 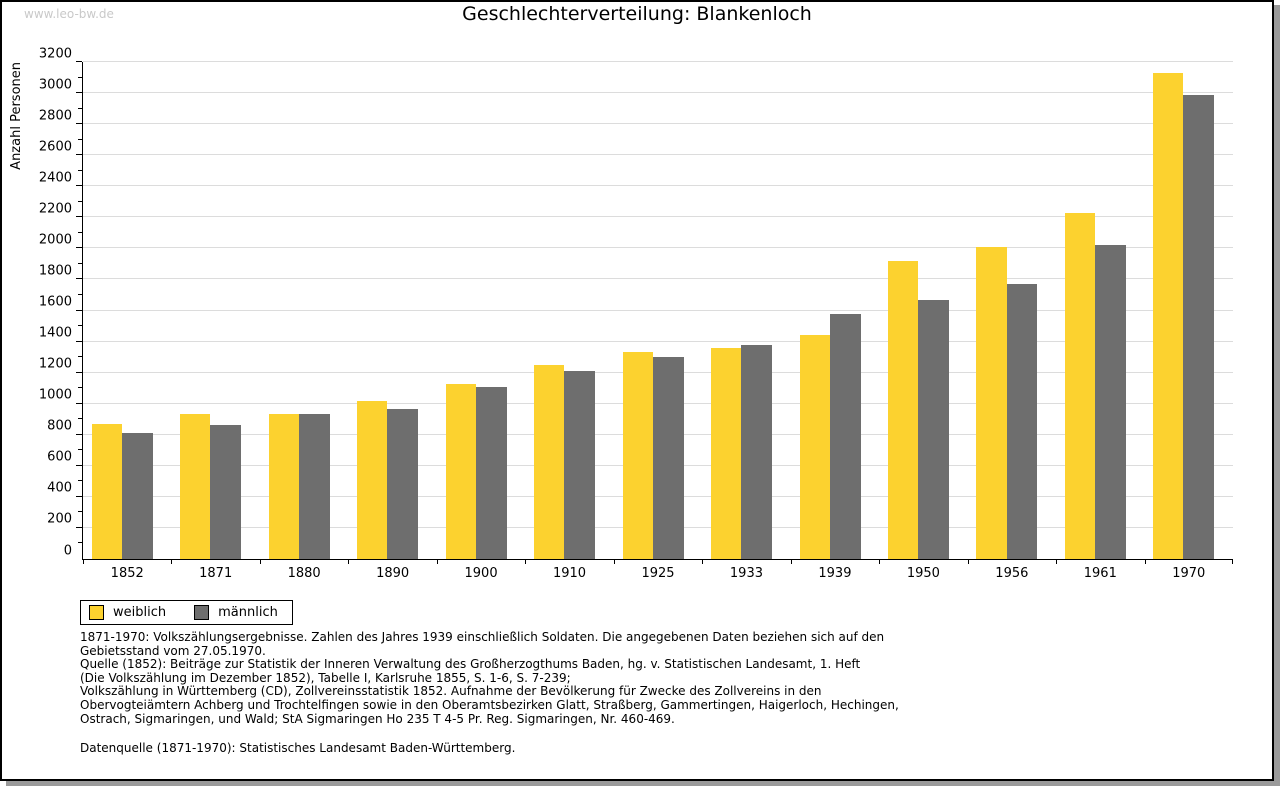 I want to click on y-tick-label-2600: 2600, so click(x=55, y=147).